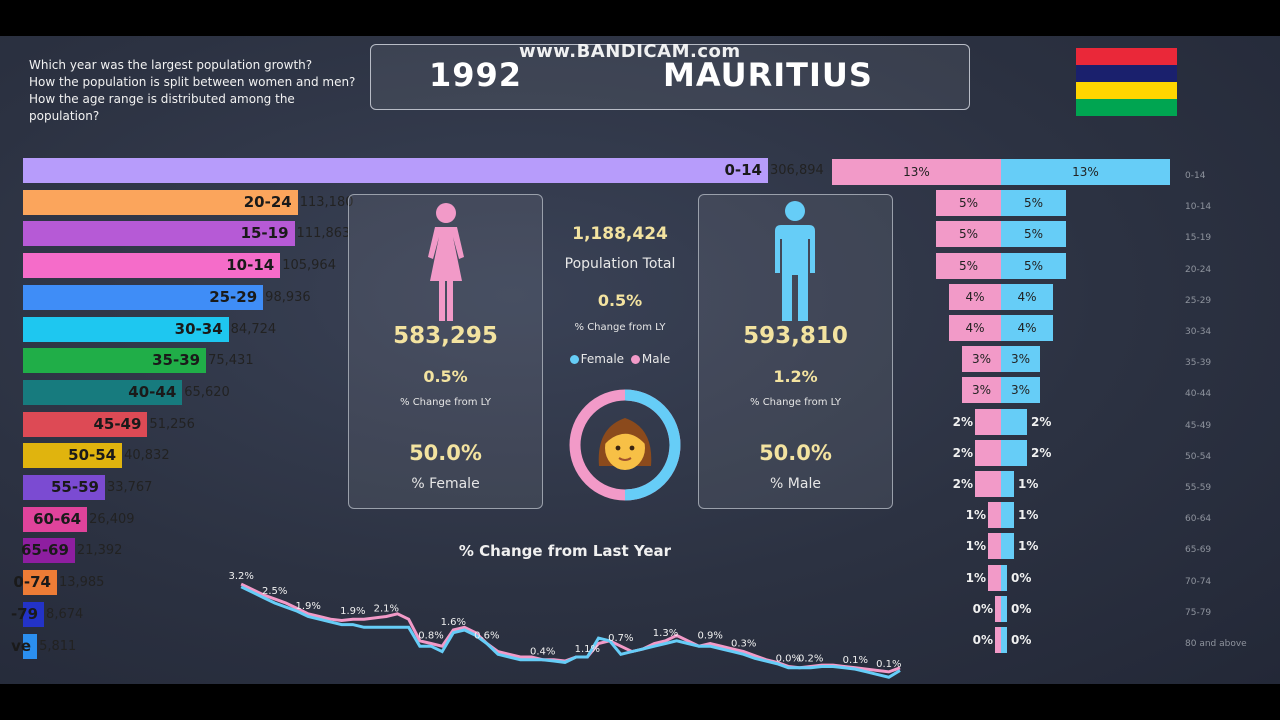  Describe the element at coordinates (975, 328) in the screenshot. I see `pyramid-female-label: 4%` at that location.